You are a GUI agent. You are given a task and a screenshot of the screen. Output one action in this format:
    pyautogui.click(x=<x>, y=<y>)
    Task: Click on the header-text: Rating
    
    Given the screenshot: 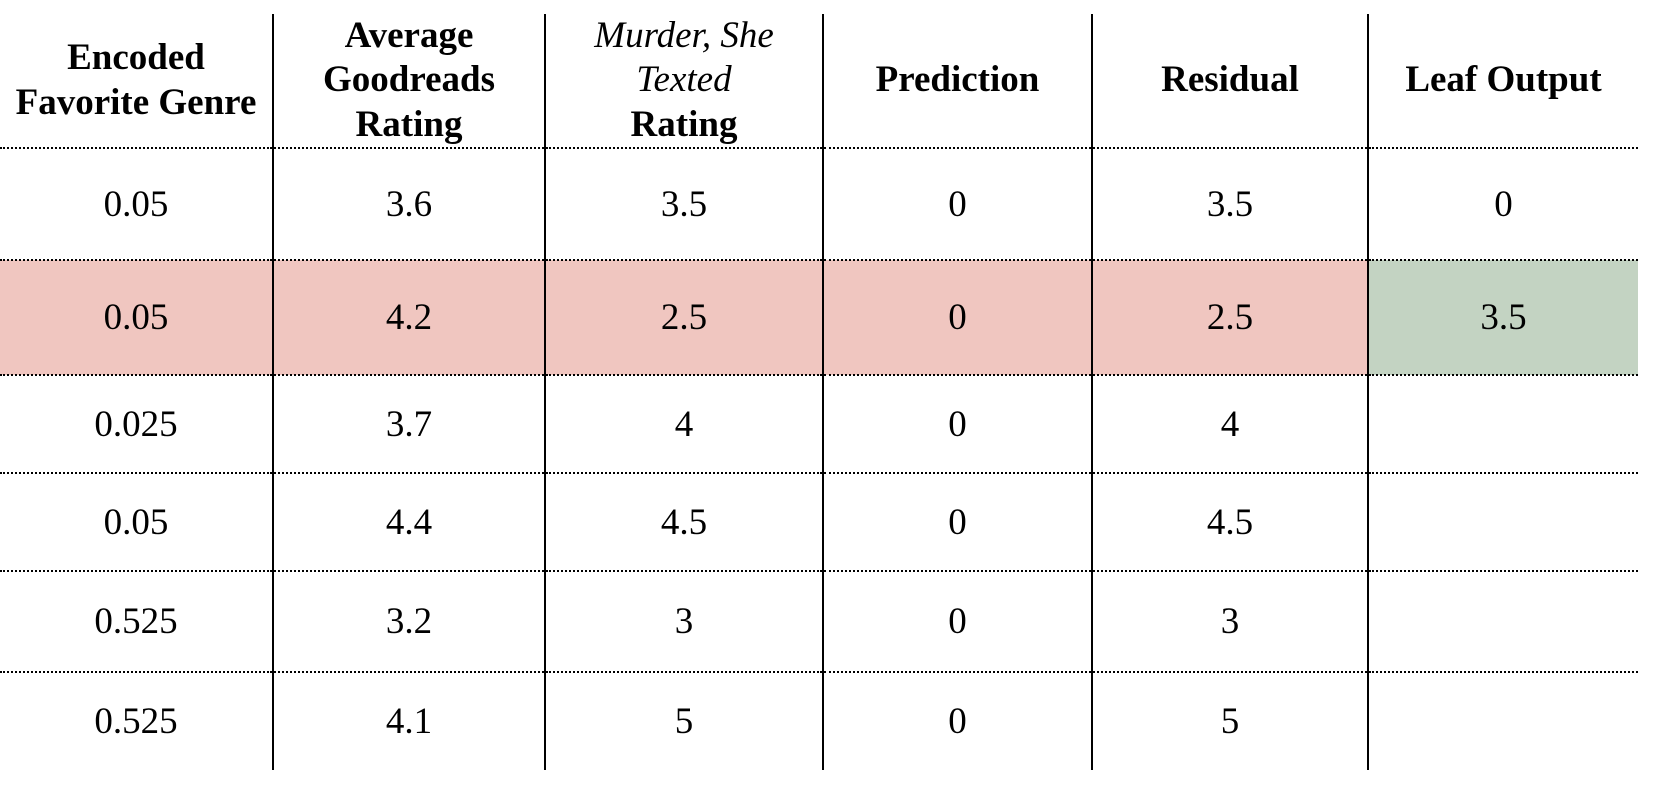 What is the action you would take?
    pyautogui.click(x=684, y=124)
    